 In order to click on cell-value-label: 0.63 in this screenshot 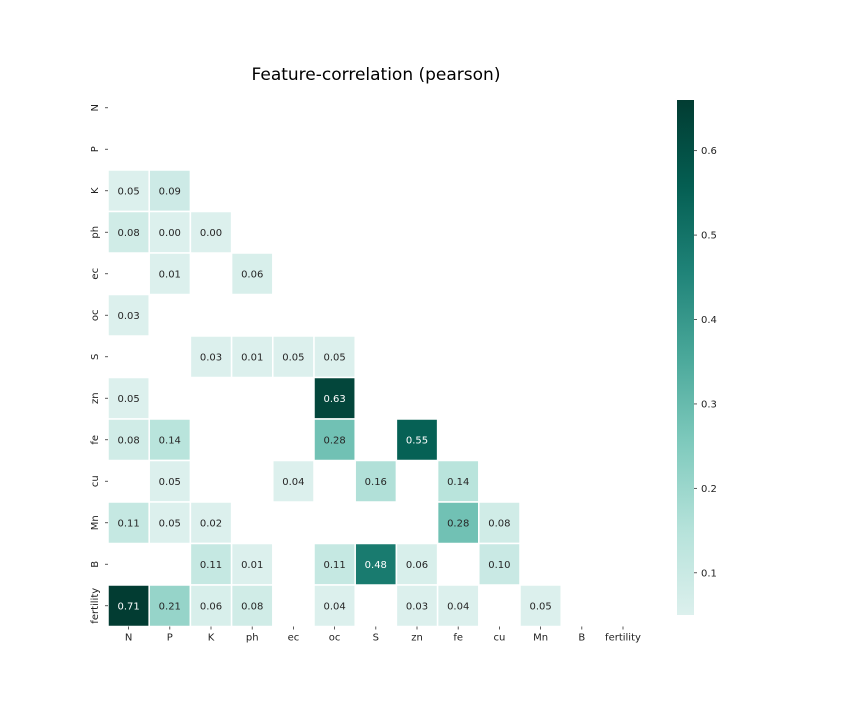, I will do `click(334, 399)`.